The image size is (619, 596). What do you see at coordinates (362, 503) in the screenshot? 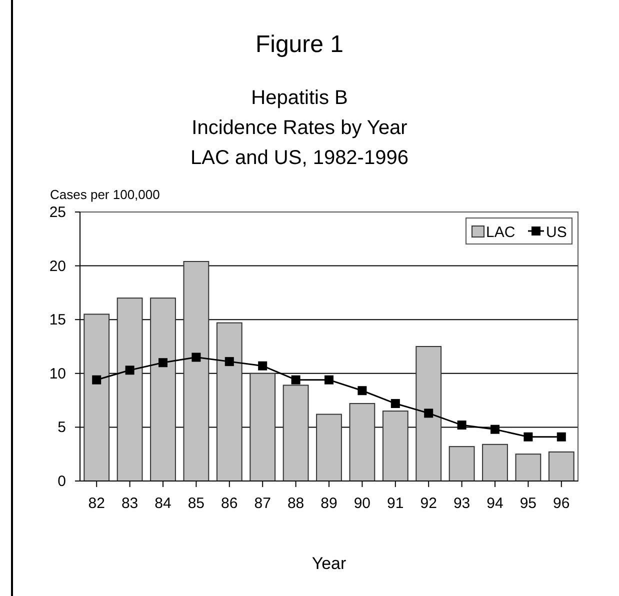
I see `x-tick-label: 90` at bounding box center [362, 503].